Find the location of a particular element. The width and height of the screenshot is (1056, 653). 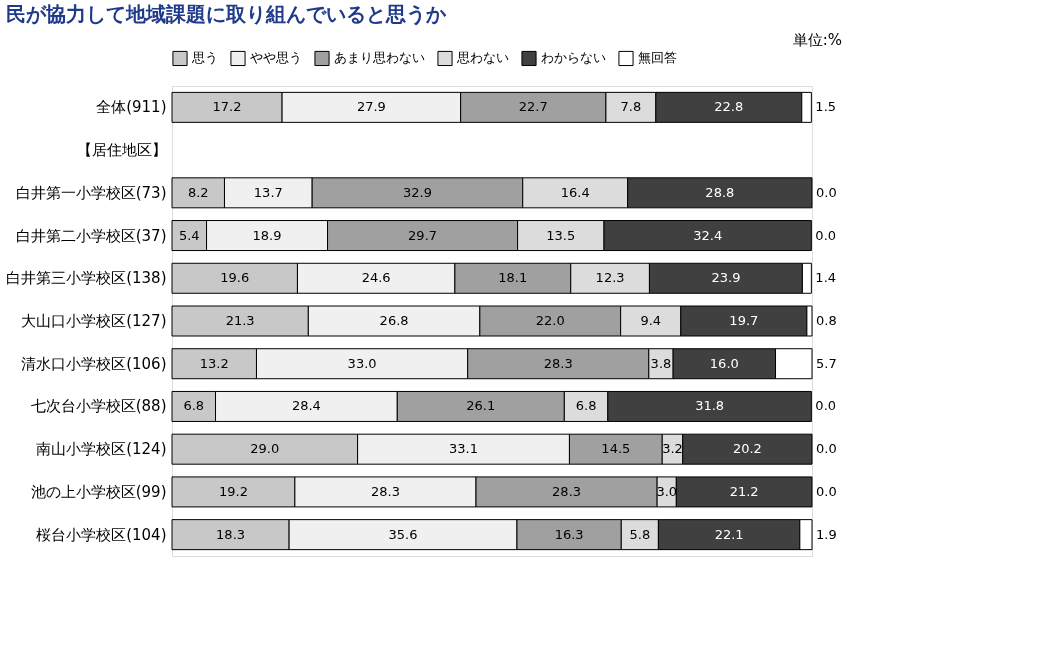

data-label: 12.3 is located at coordinates (610, 278).